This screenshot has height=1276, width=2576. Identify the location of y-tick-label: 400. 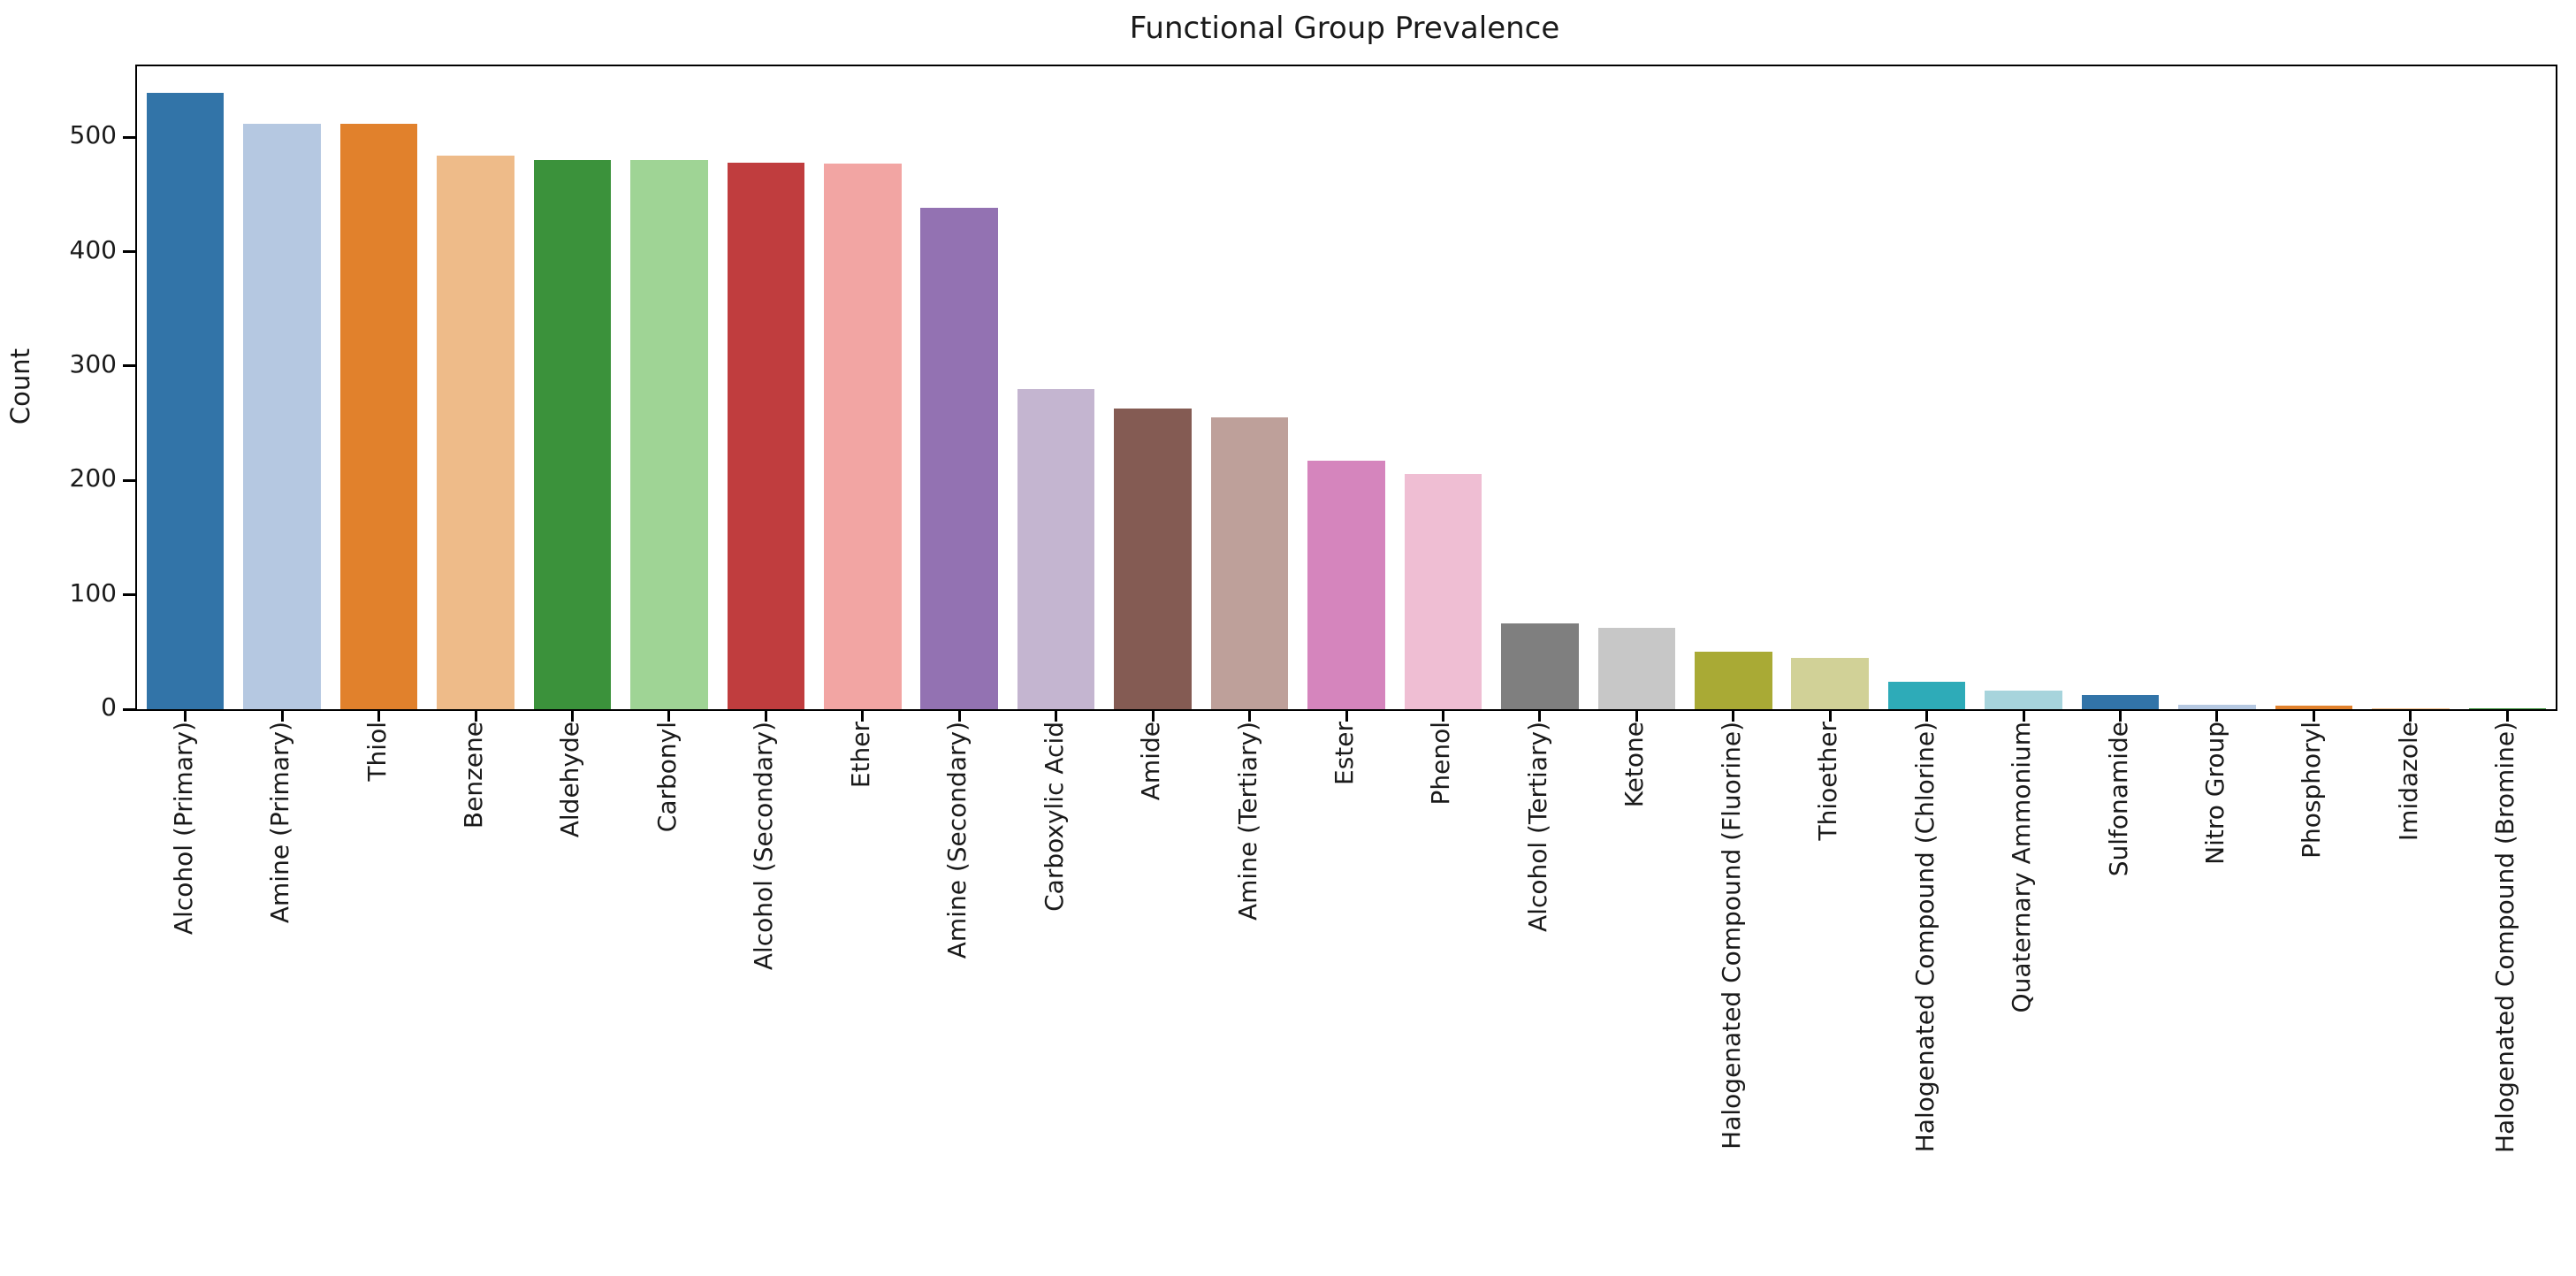
(93, 249).